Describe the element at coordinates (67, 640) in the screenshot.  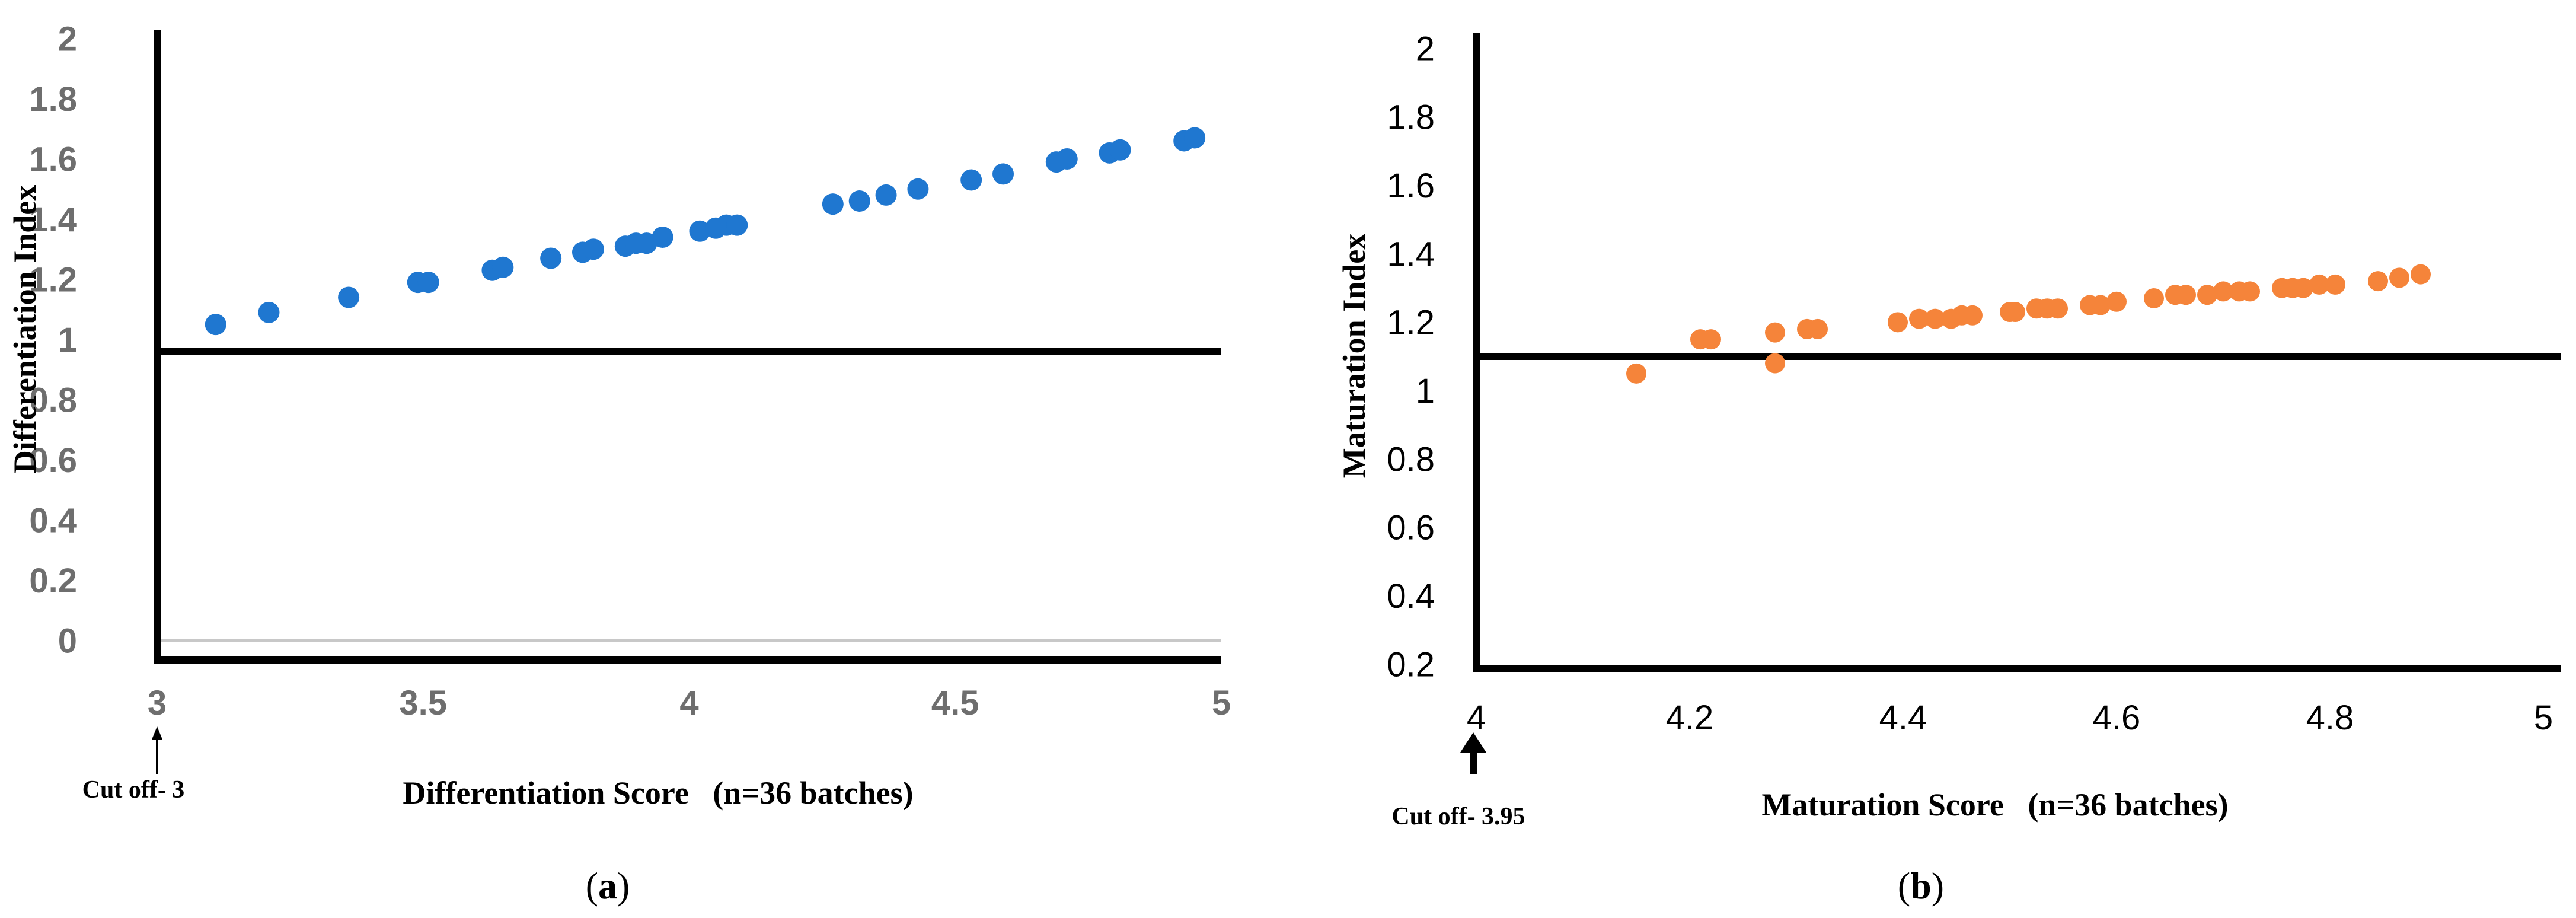
I see `y-tick-label: 0` at that location.